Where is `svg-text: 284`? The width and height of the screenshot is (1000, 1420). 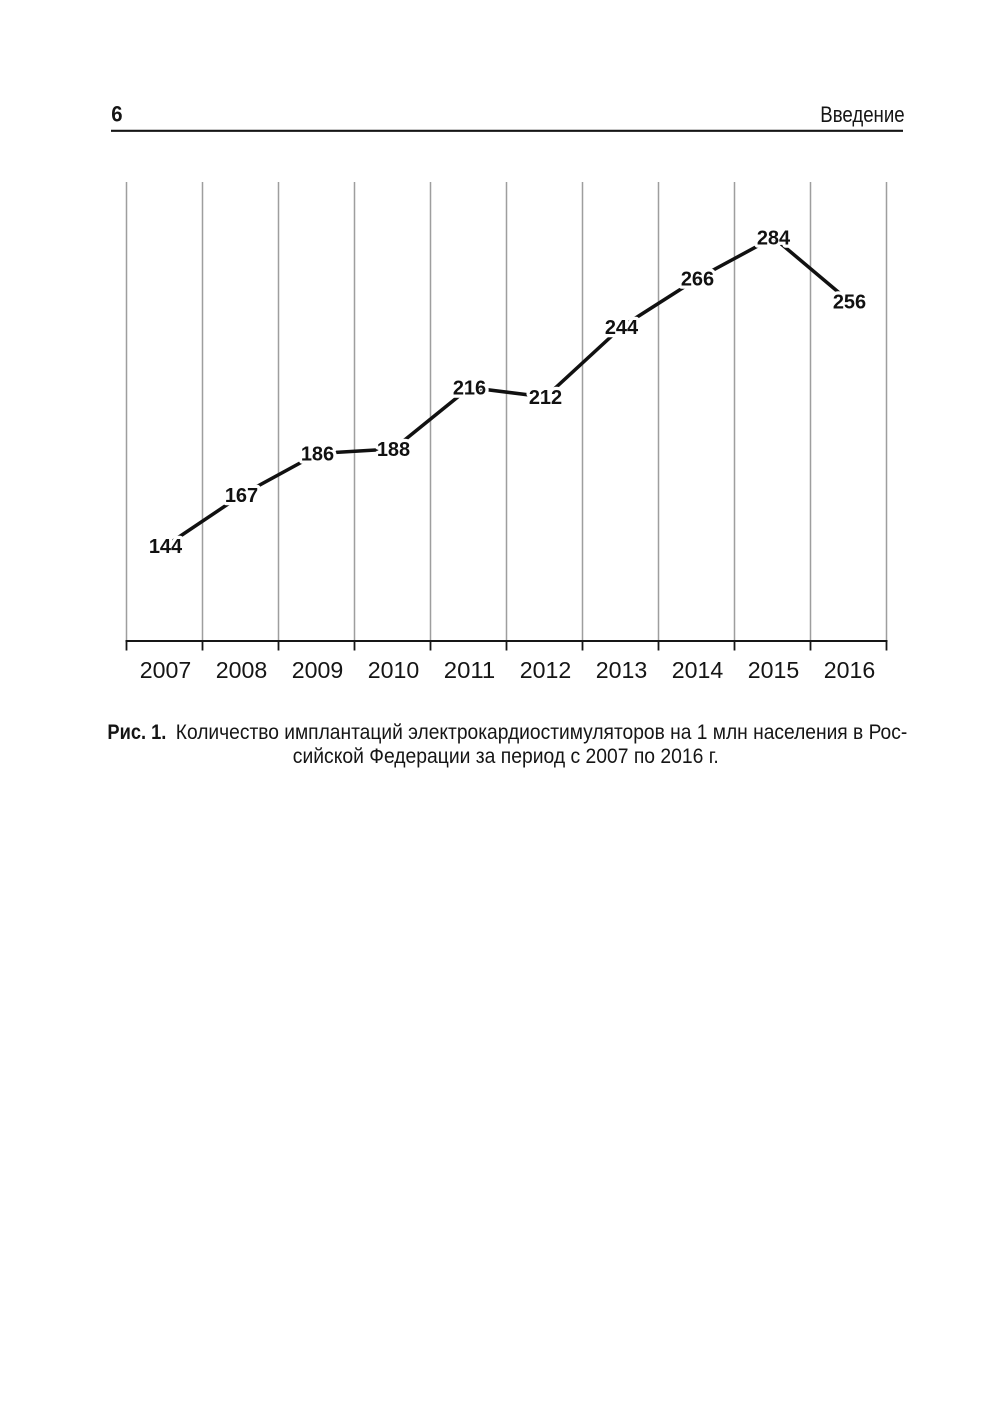
svg-text: 284 is located at coordinates (774, 239).